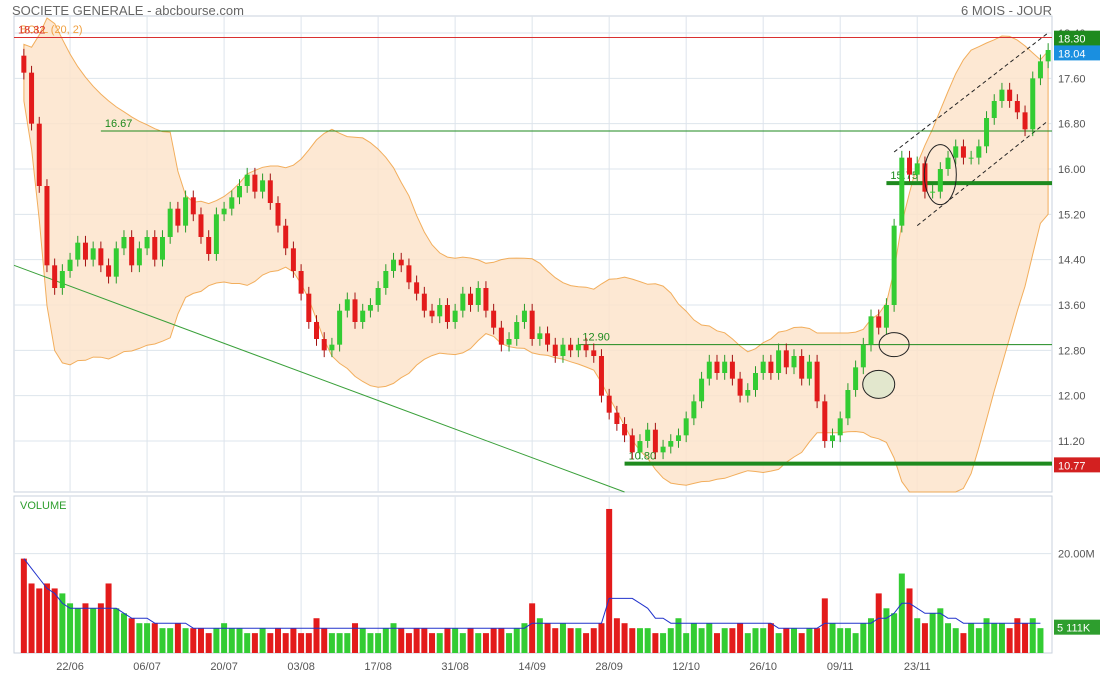  I want to click on y-tick-label: 12.00, so click(1072, 397).